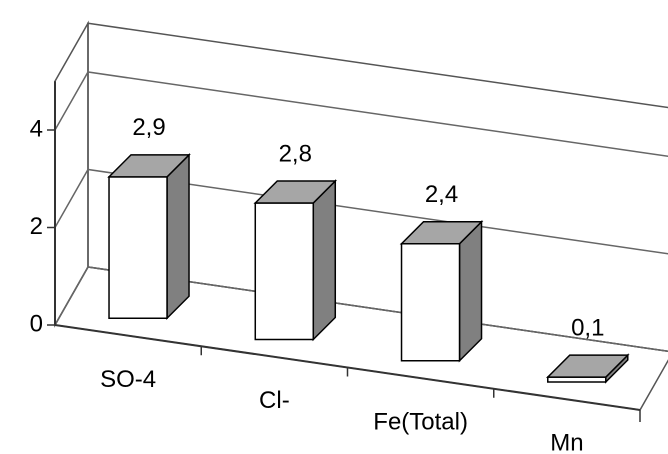 The image size is (668, 454). Describe the element at coordinates (148, 127) in the screenshot. I see `value-label: 2,9` at that location.